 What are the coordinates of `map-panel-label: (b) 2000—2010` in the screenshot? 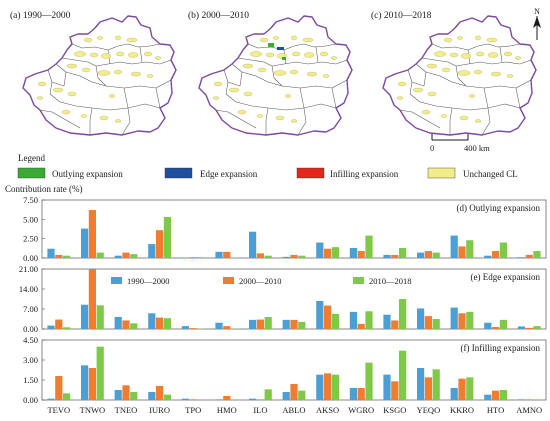 It's located at (218, 15).